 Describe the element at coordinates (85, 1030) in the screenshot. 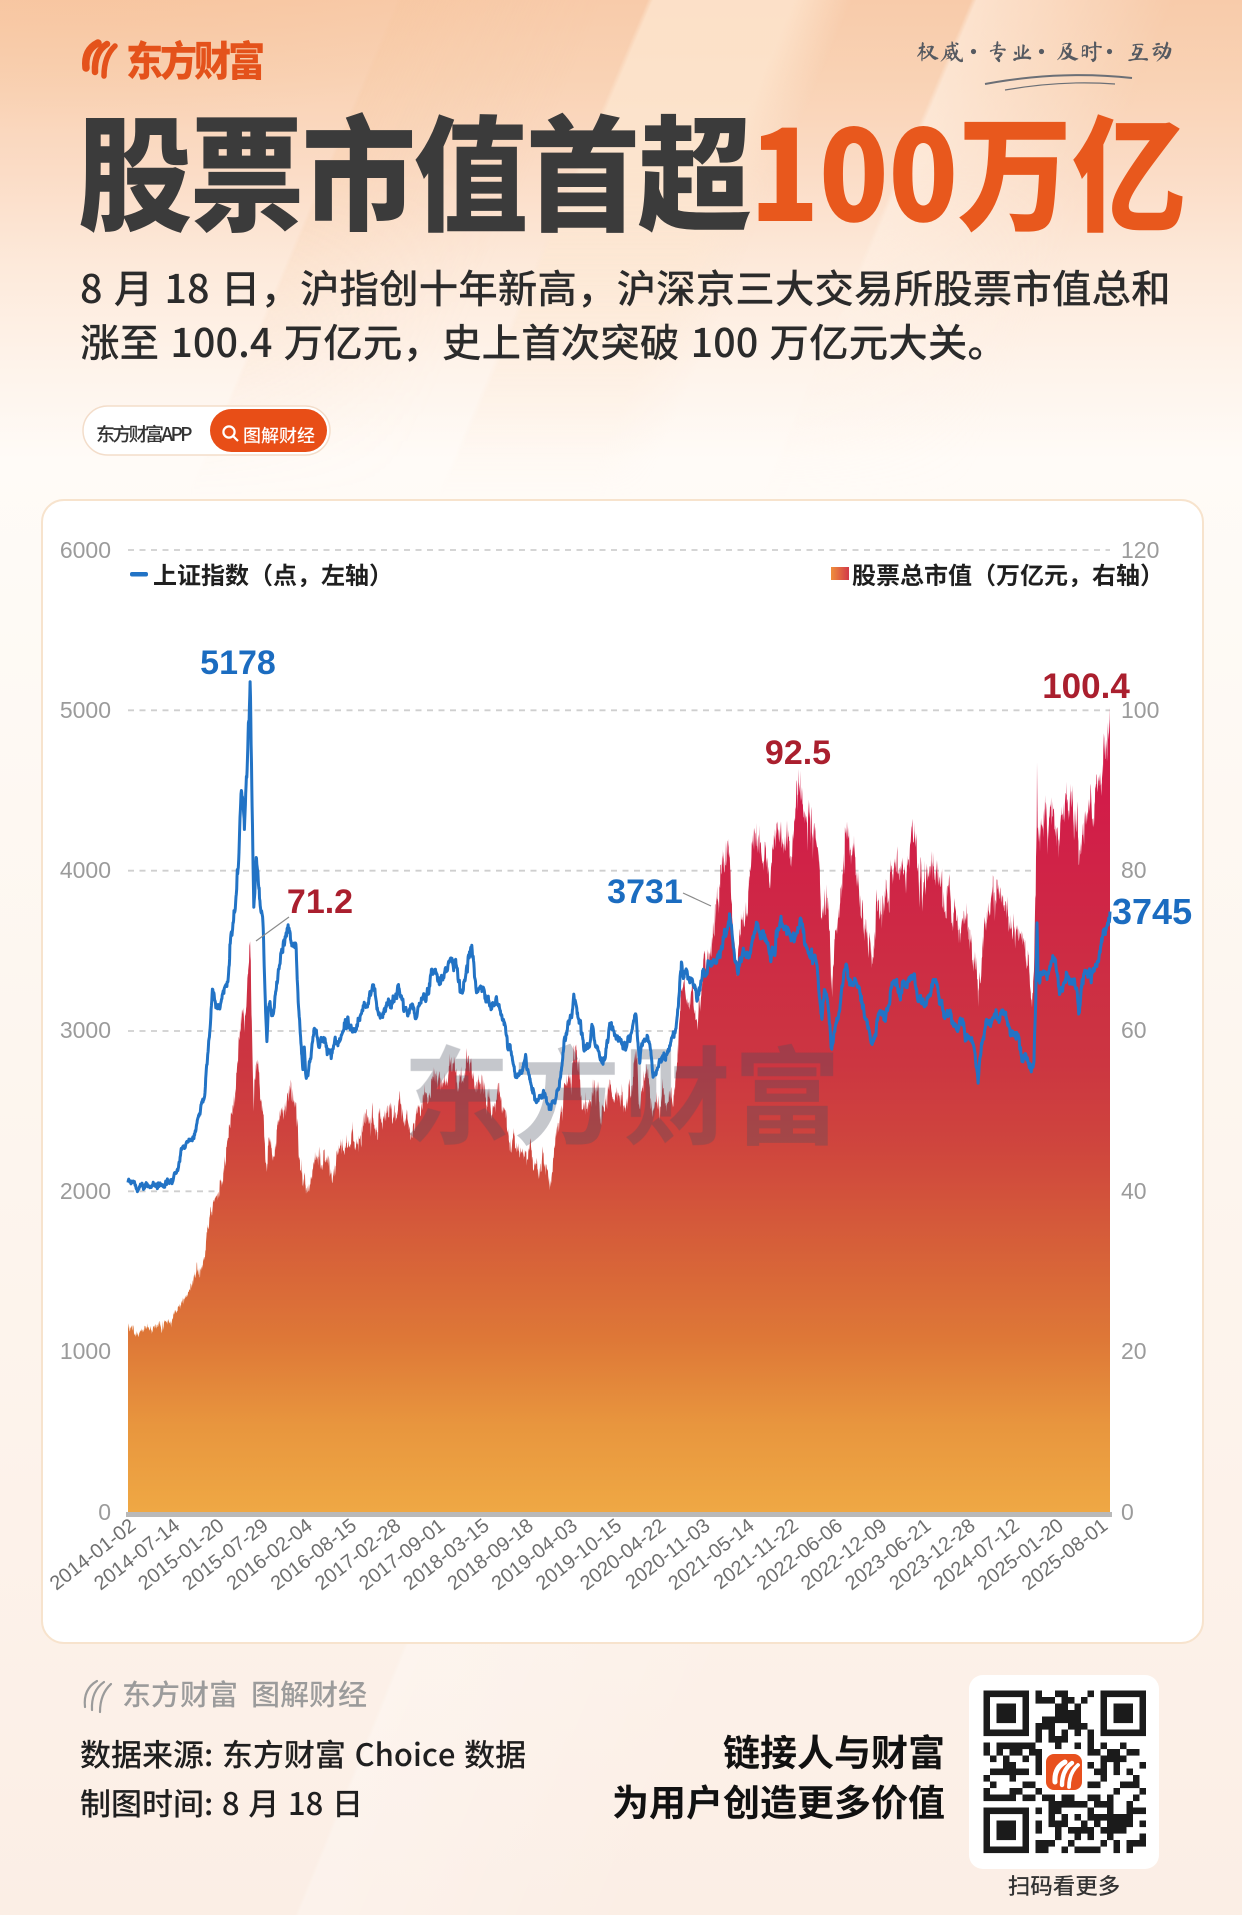

I see `svg-text: 3000` at that location.